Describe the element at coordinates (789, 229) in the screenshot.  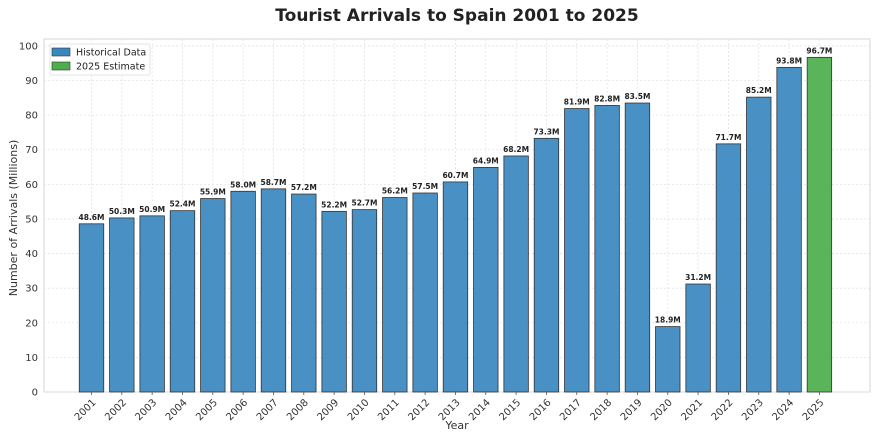
I see `bar-2024` at that location.